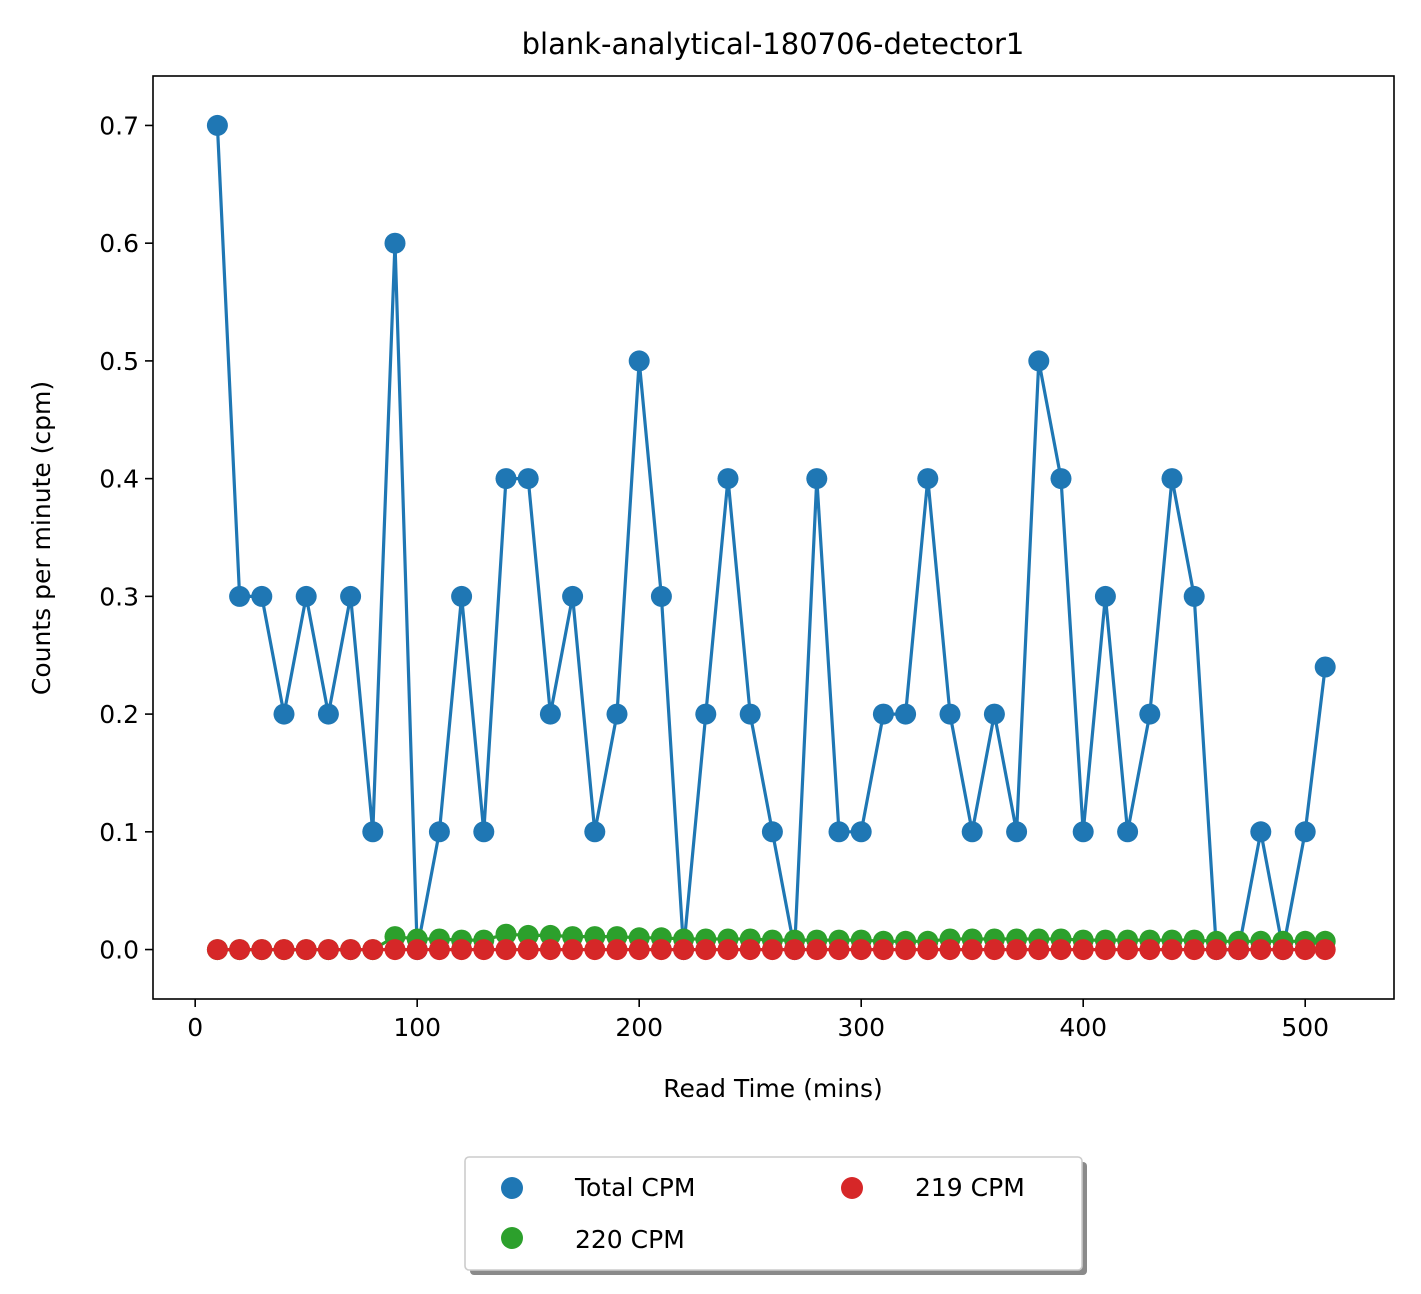 The width and height of the screenshot is (1421, 1294). Describe the element at coordinates (506, 934) in the screenshot. I see `data-point-220-cpm` at that location.